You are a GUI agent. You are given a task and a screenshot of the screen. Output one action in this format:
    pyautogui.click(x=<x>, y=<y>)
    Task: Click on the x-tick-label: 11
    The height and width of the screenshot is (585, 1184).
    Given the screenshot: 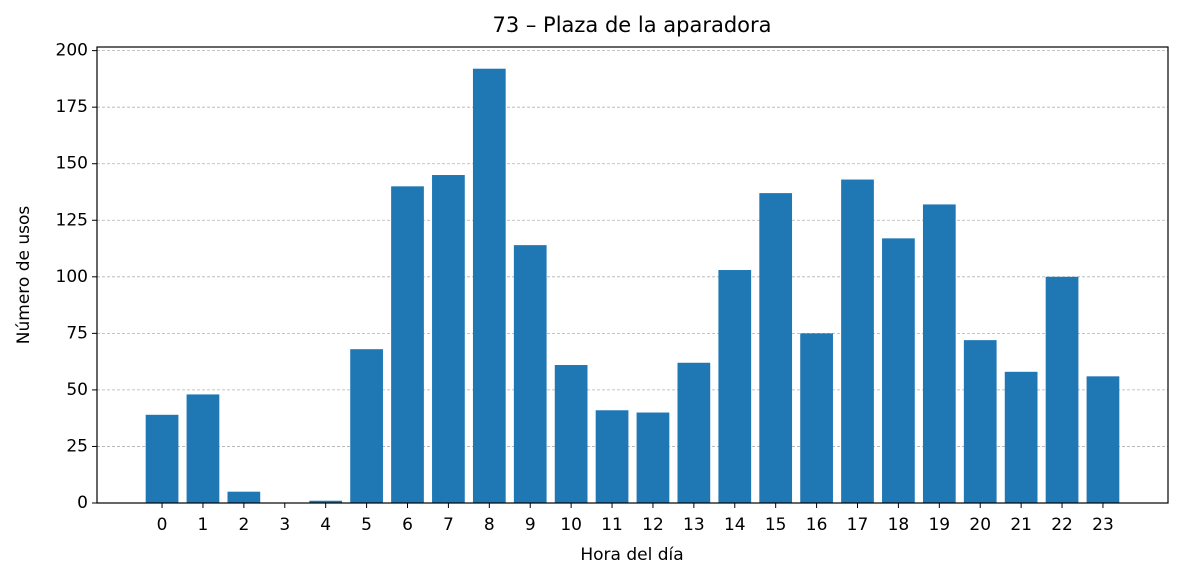 What is the action you would take?
    pyautogui.click(x=612, y=525)
    